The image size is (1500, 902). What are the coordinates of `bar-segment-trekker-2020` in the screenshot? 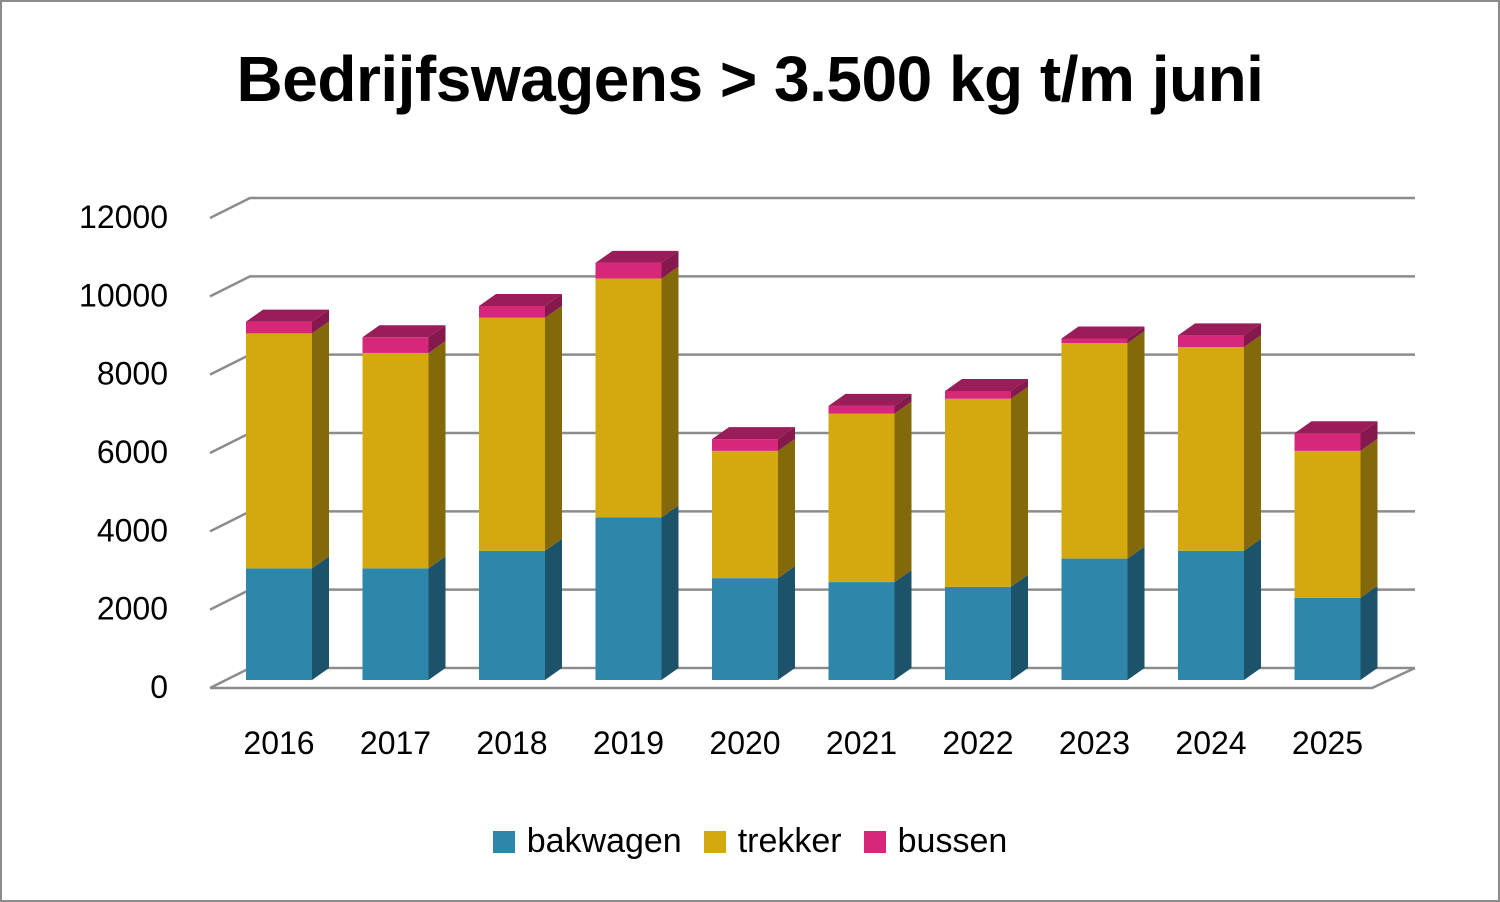 It's located at (753, 508).